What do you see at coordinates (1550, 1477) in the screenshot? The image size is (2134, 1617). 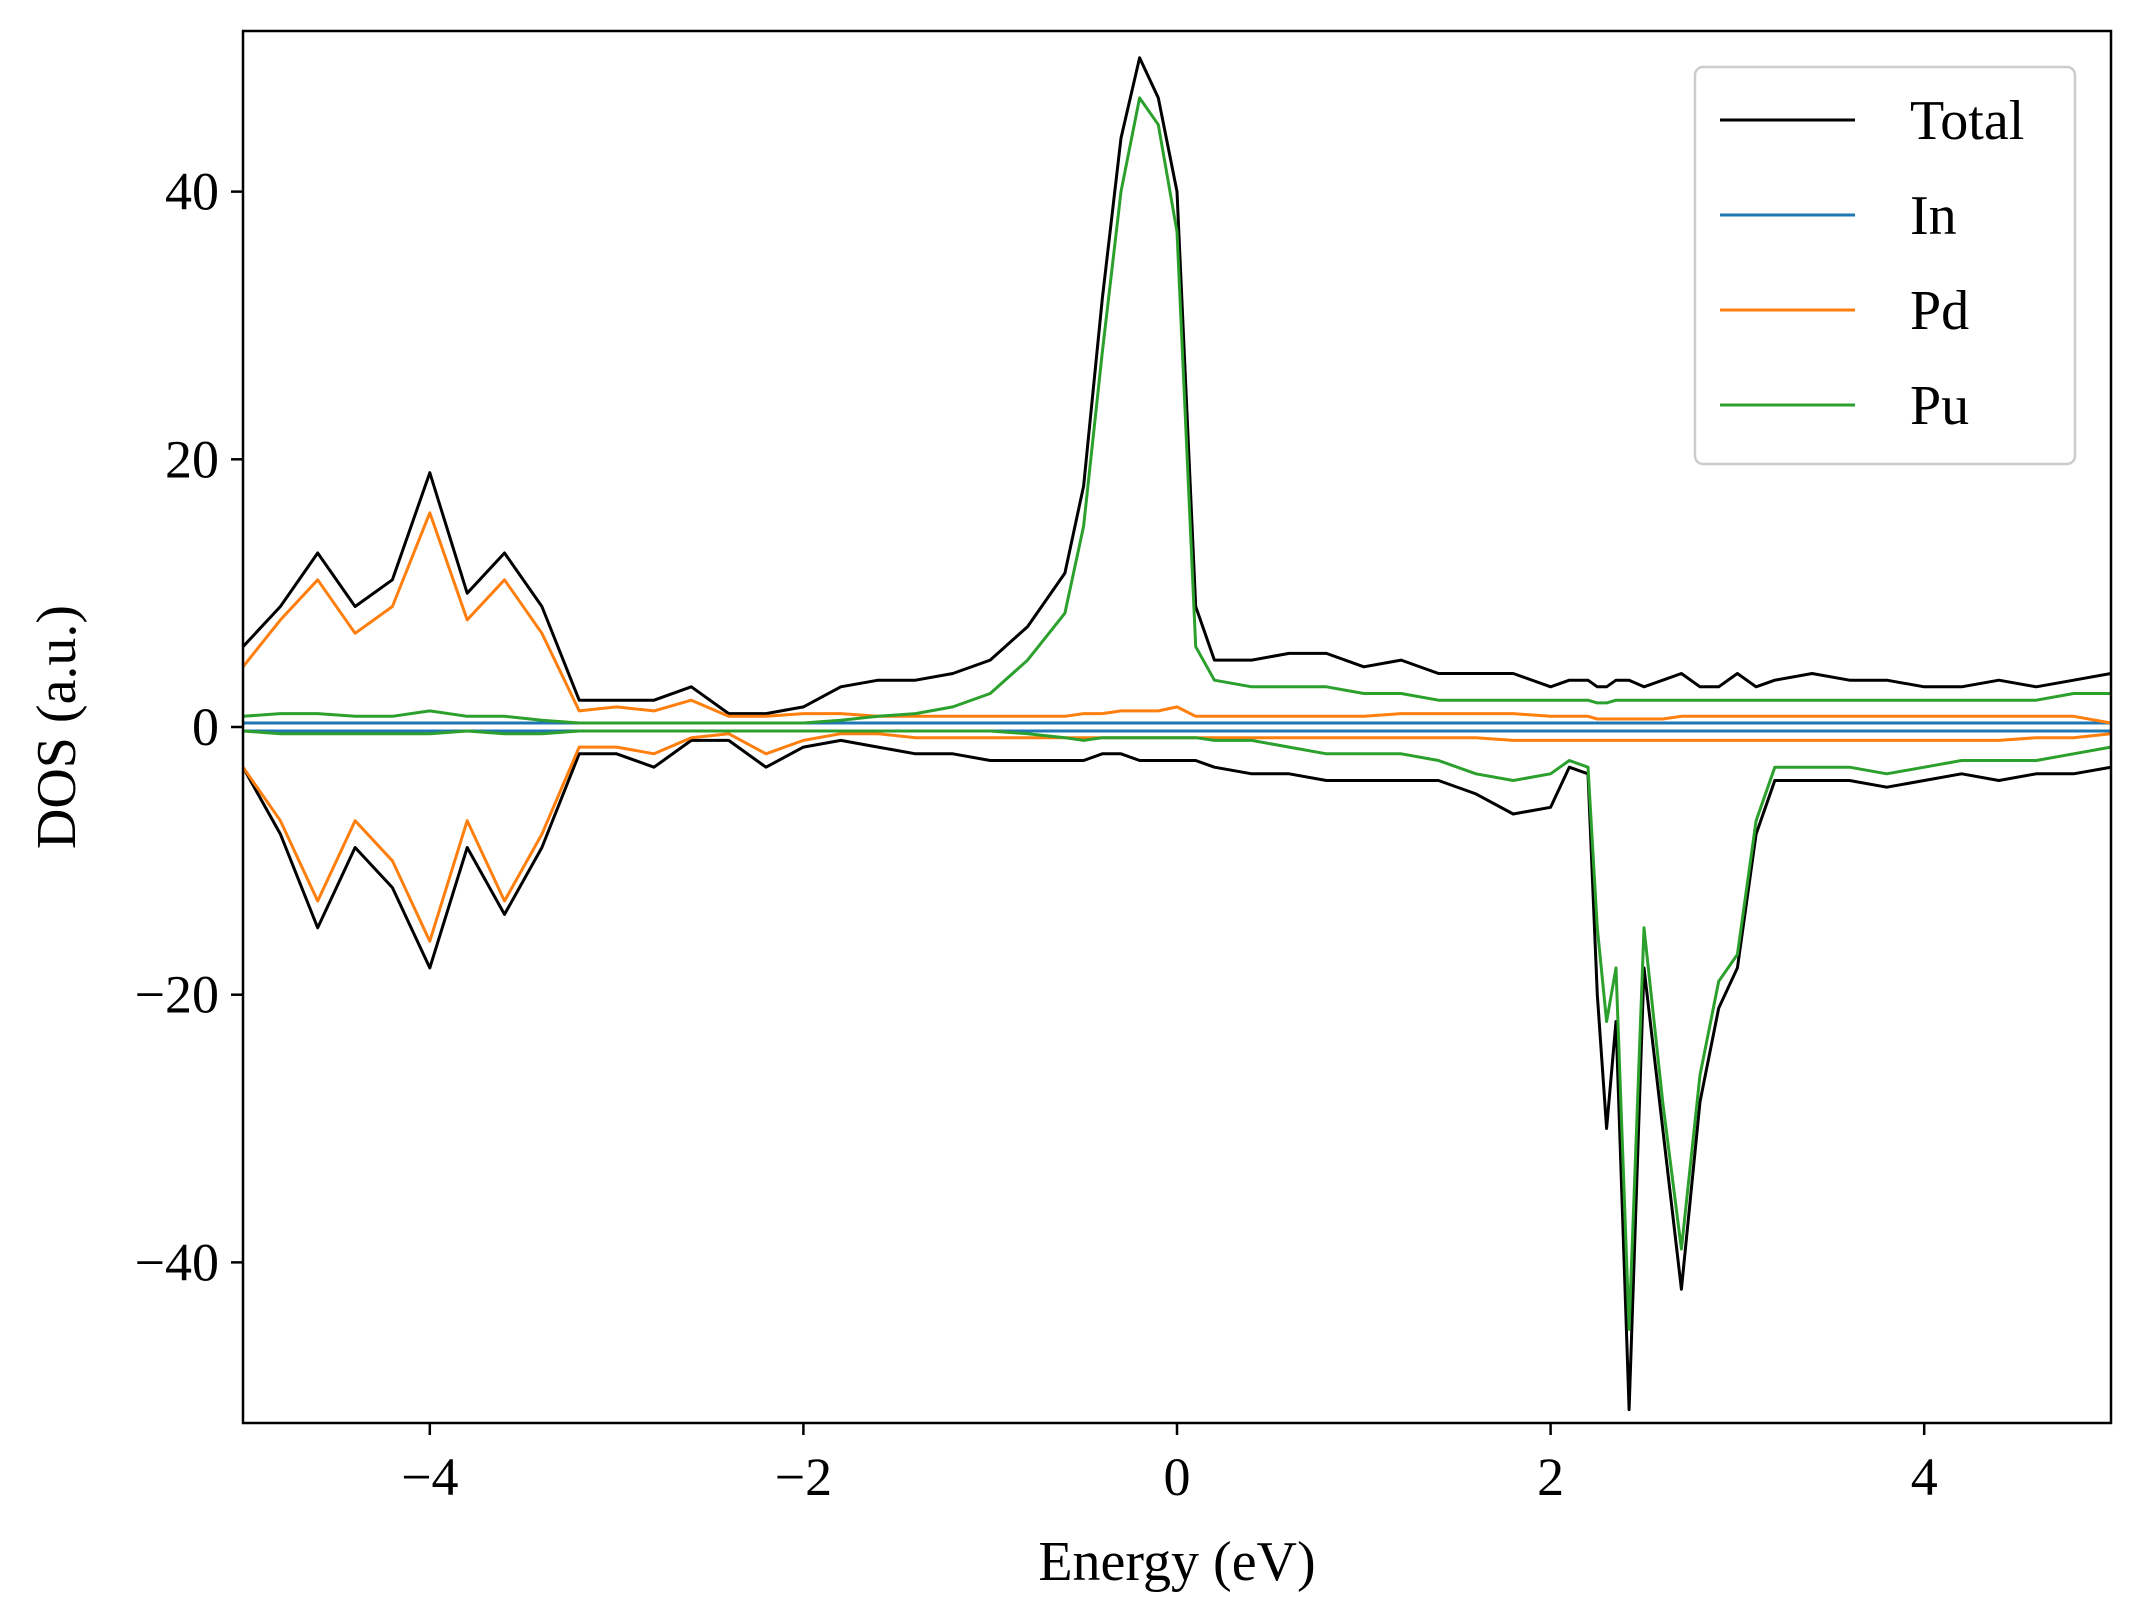 I see `x-tick-label: 2` at bounding box center [1550, 1477].